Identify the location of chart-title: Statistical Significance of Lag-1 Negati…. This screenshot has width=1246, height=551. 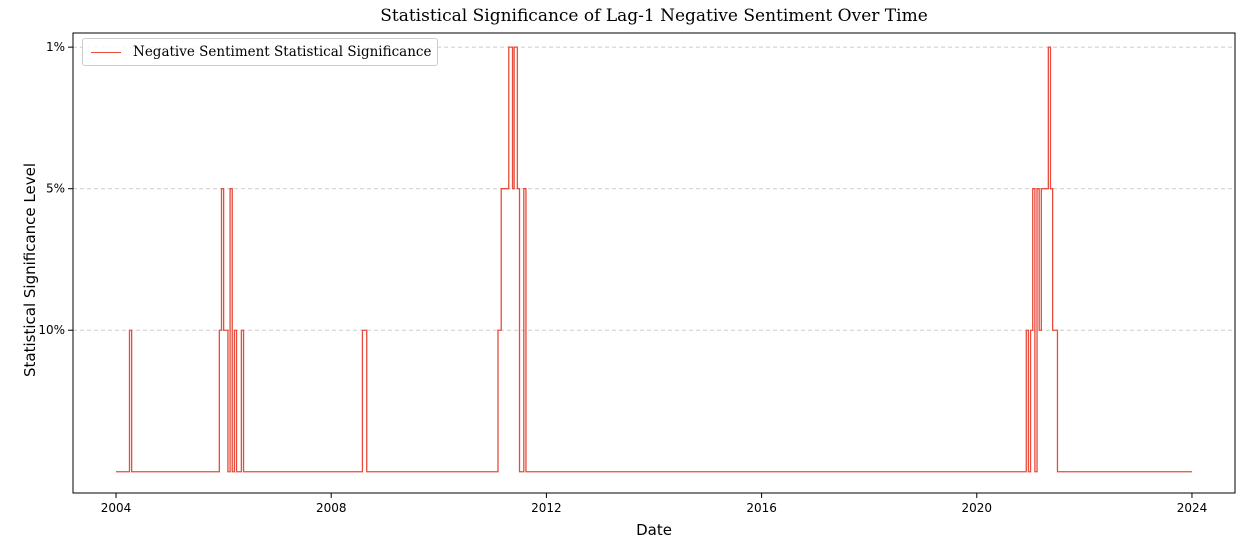
(654, 16).